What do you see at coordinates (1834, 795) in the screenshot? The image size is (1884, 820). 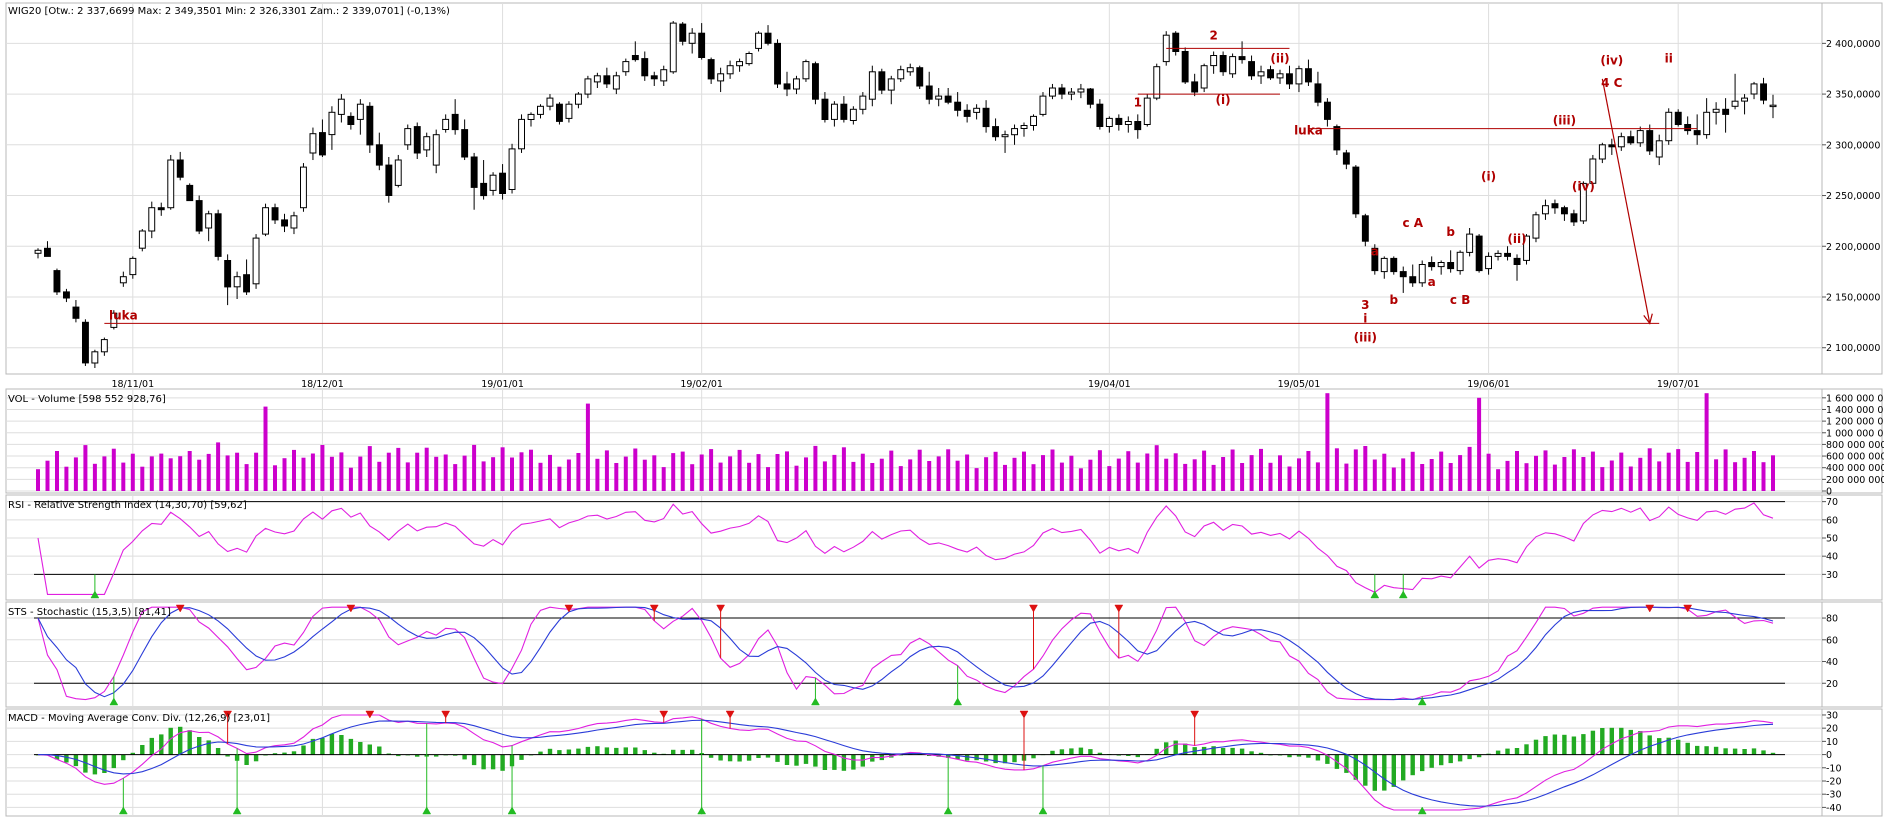 I see `macd-tick-label: -30` at bounding box center [1834, 795].